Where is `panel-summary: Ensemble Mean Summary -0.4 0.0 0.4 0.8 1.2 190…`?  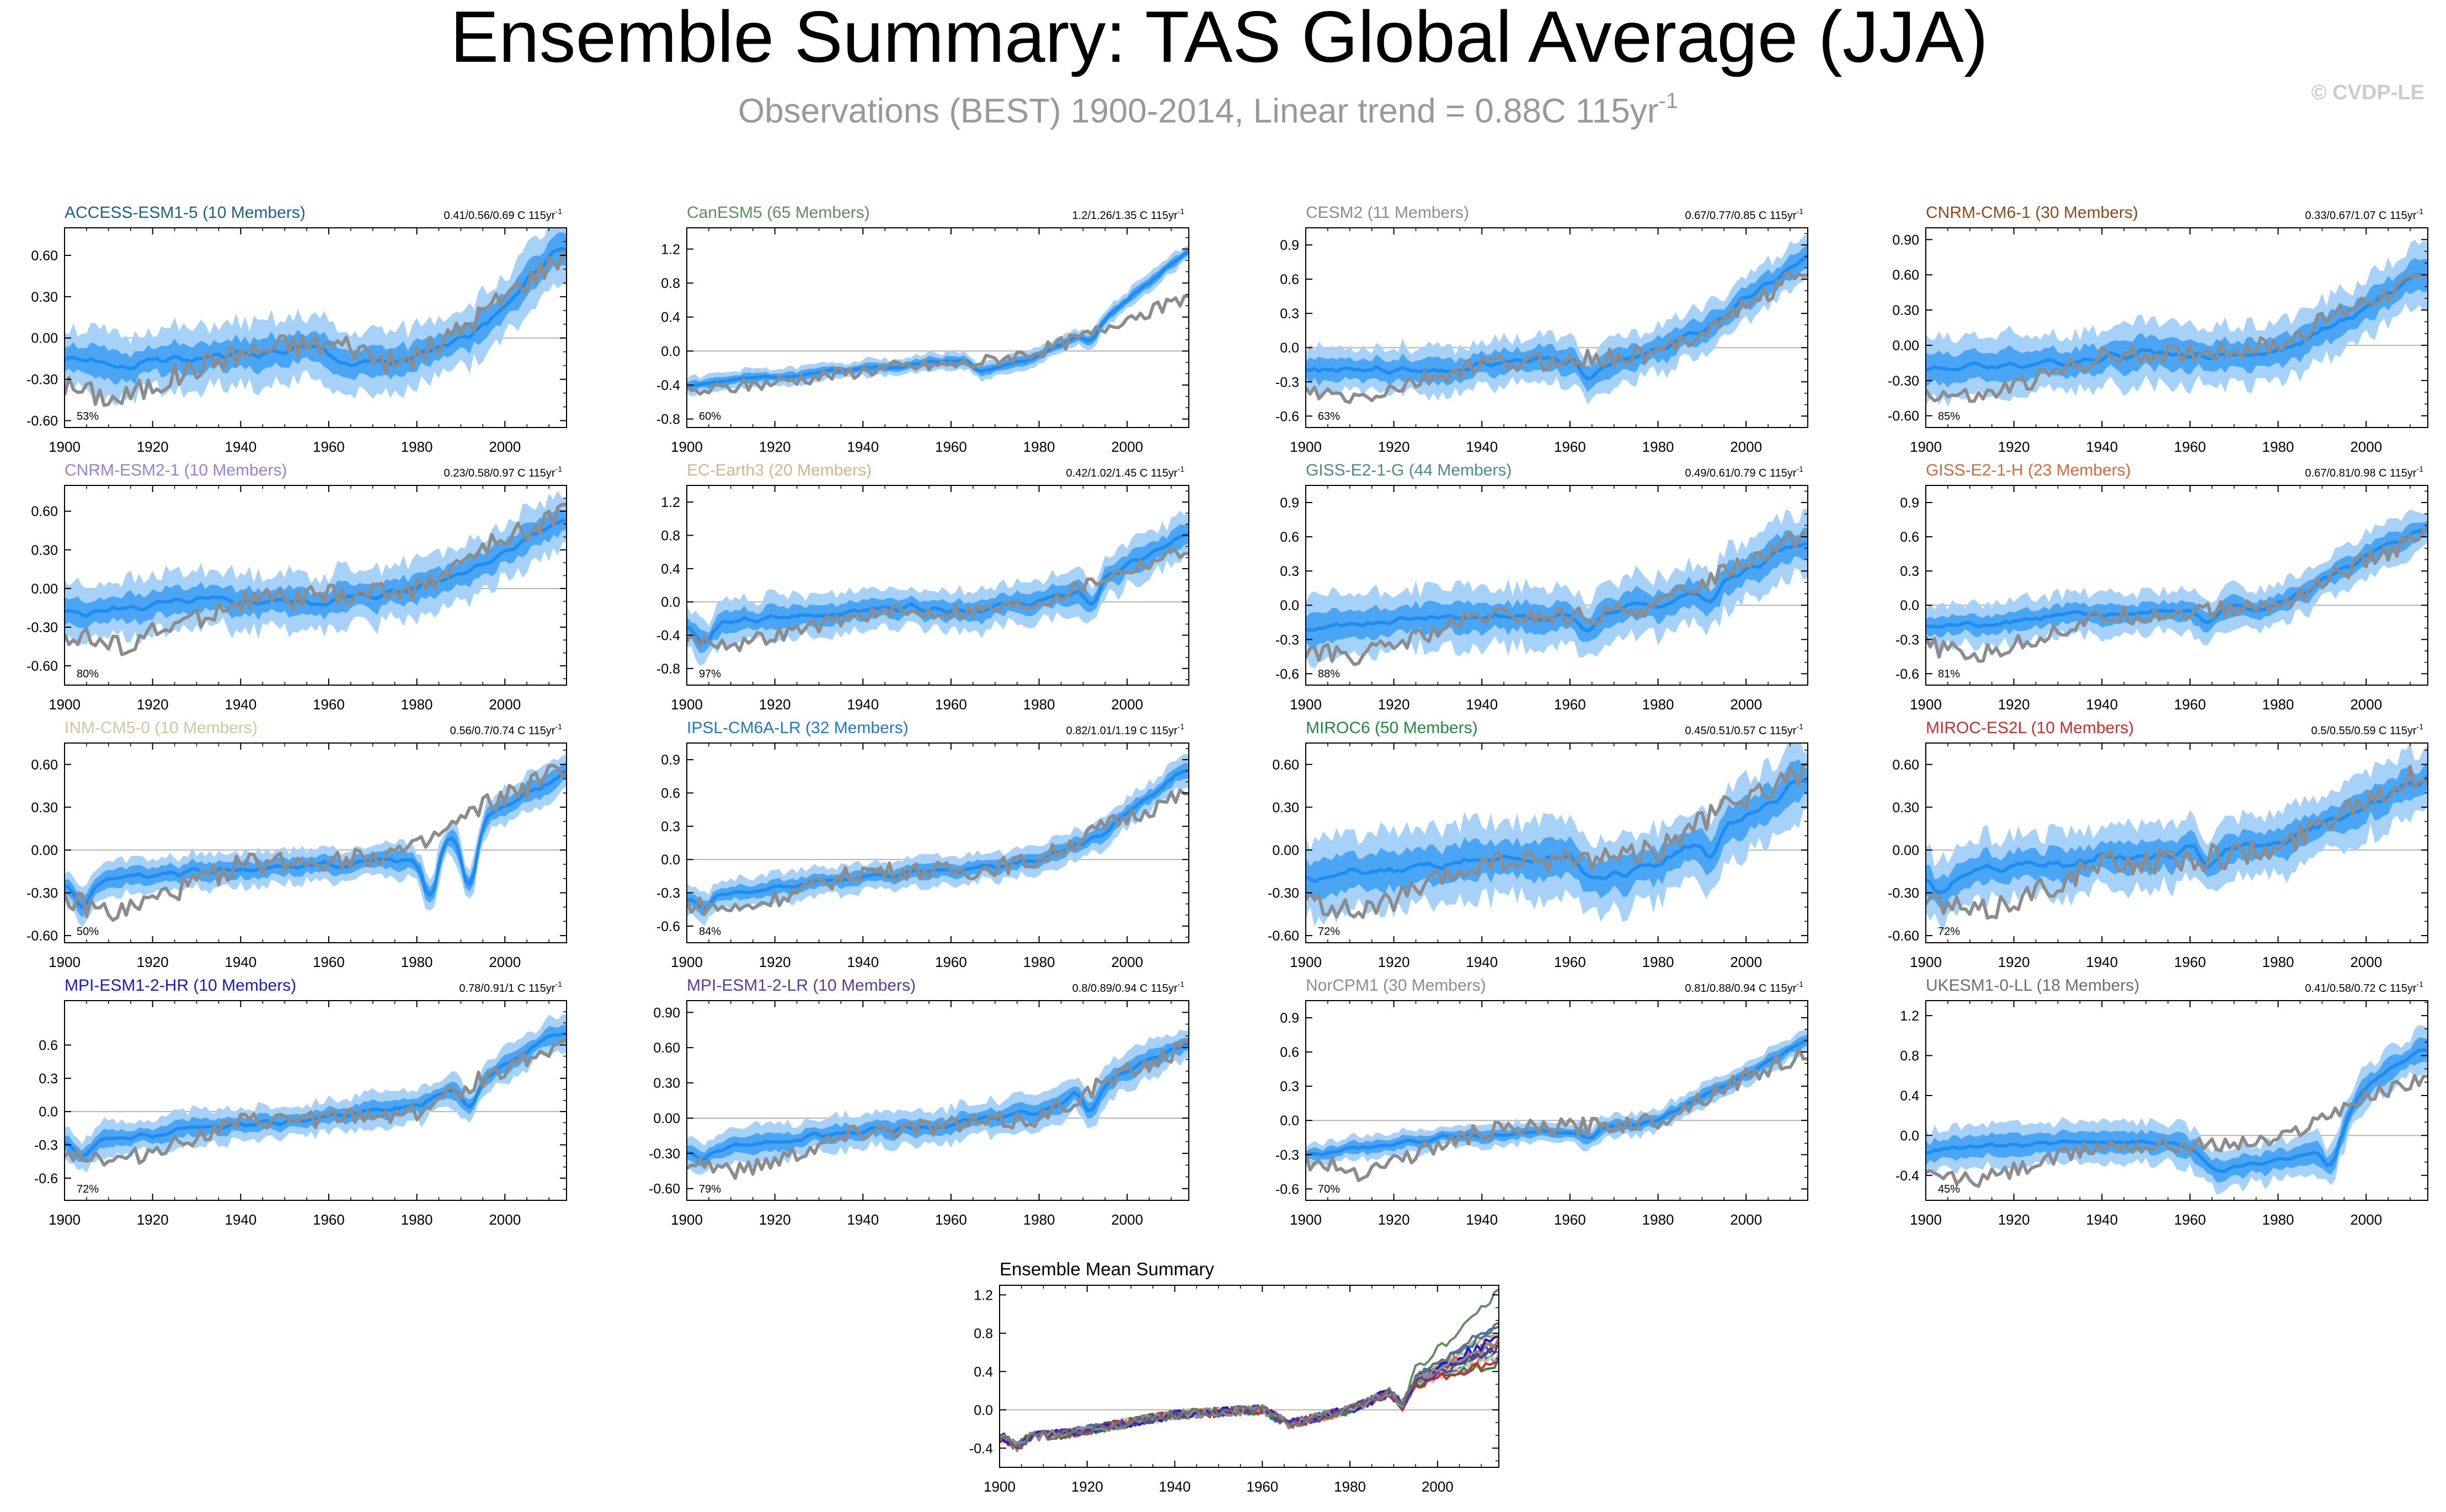 panel-summary: Ensemble Mean Summary -0.4 0.0 0.4 0.8 1.2 190… is located at coordinates (1234, 1377).